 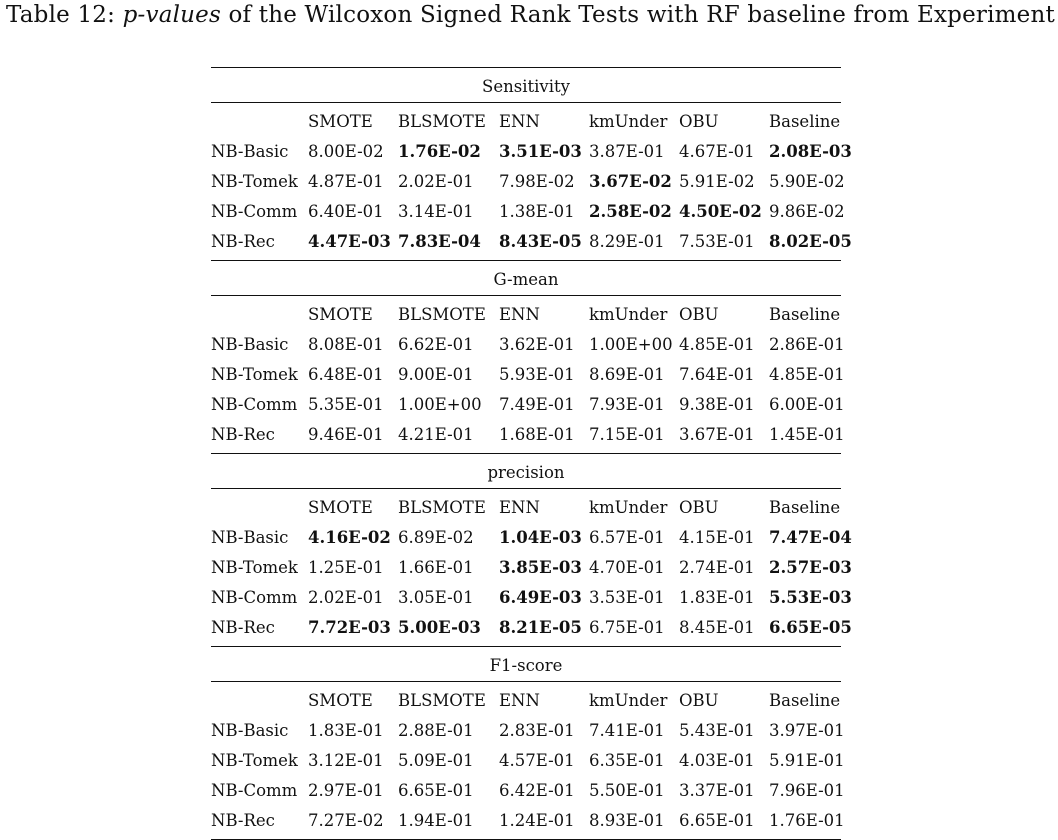 What do you see at coordinates (64, 15) in the screenshot?
I see `caption-prefix: Table 12:` at bounding box center [64, 15].